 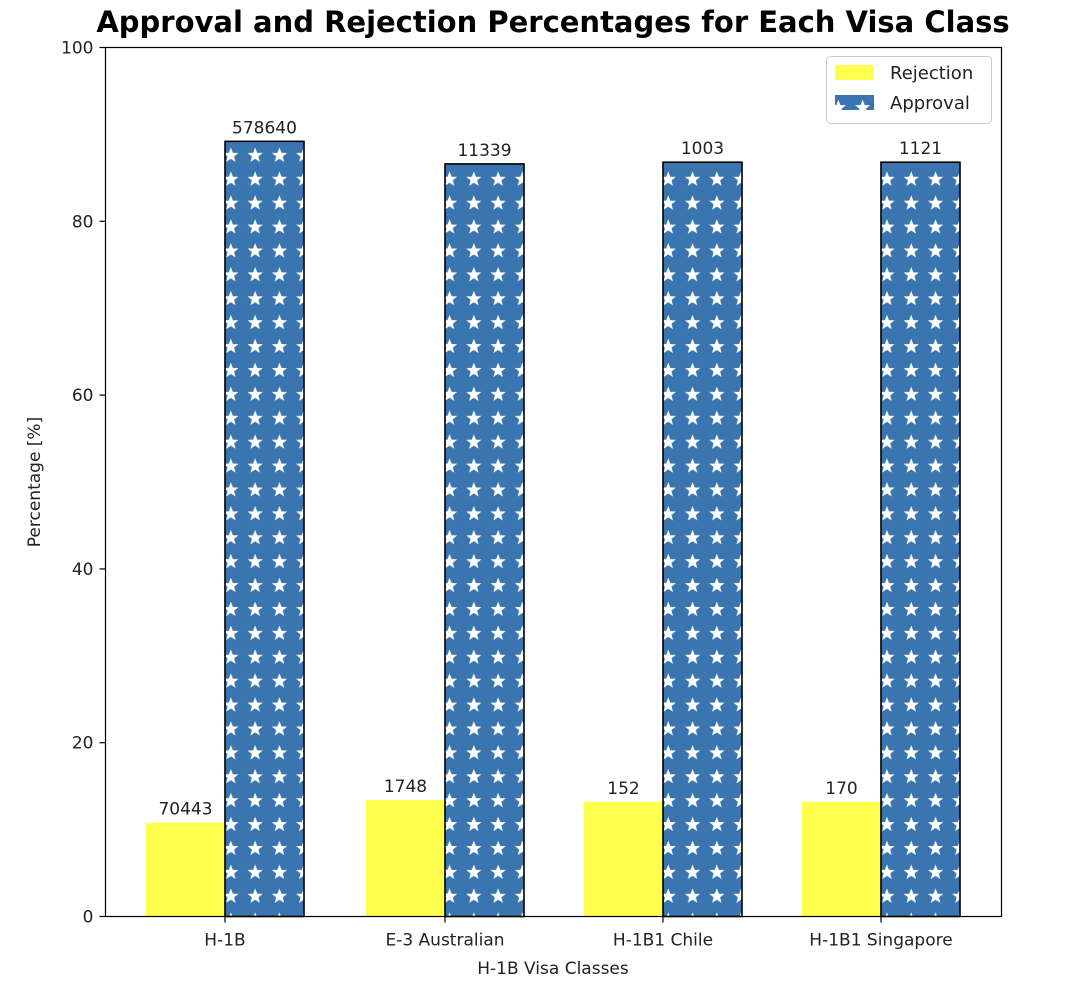 What do you see at coordinates (663, 941) in the screenshot?
I see `x-tick-label: H-1B1 Chile` at bounding box center [663, 941].